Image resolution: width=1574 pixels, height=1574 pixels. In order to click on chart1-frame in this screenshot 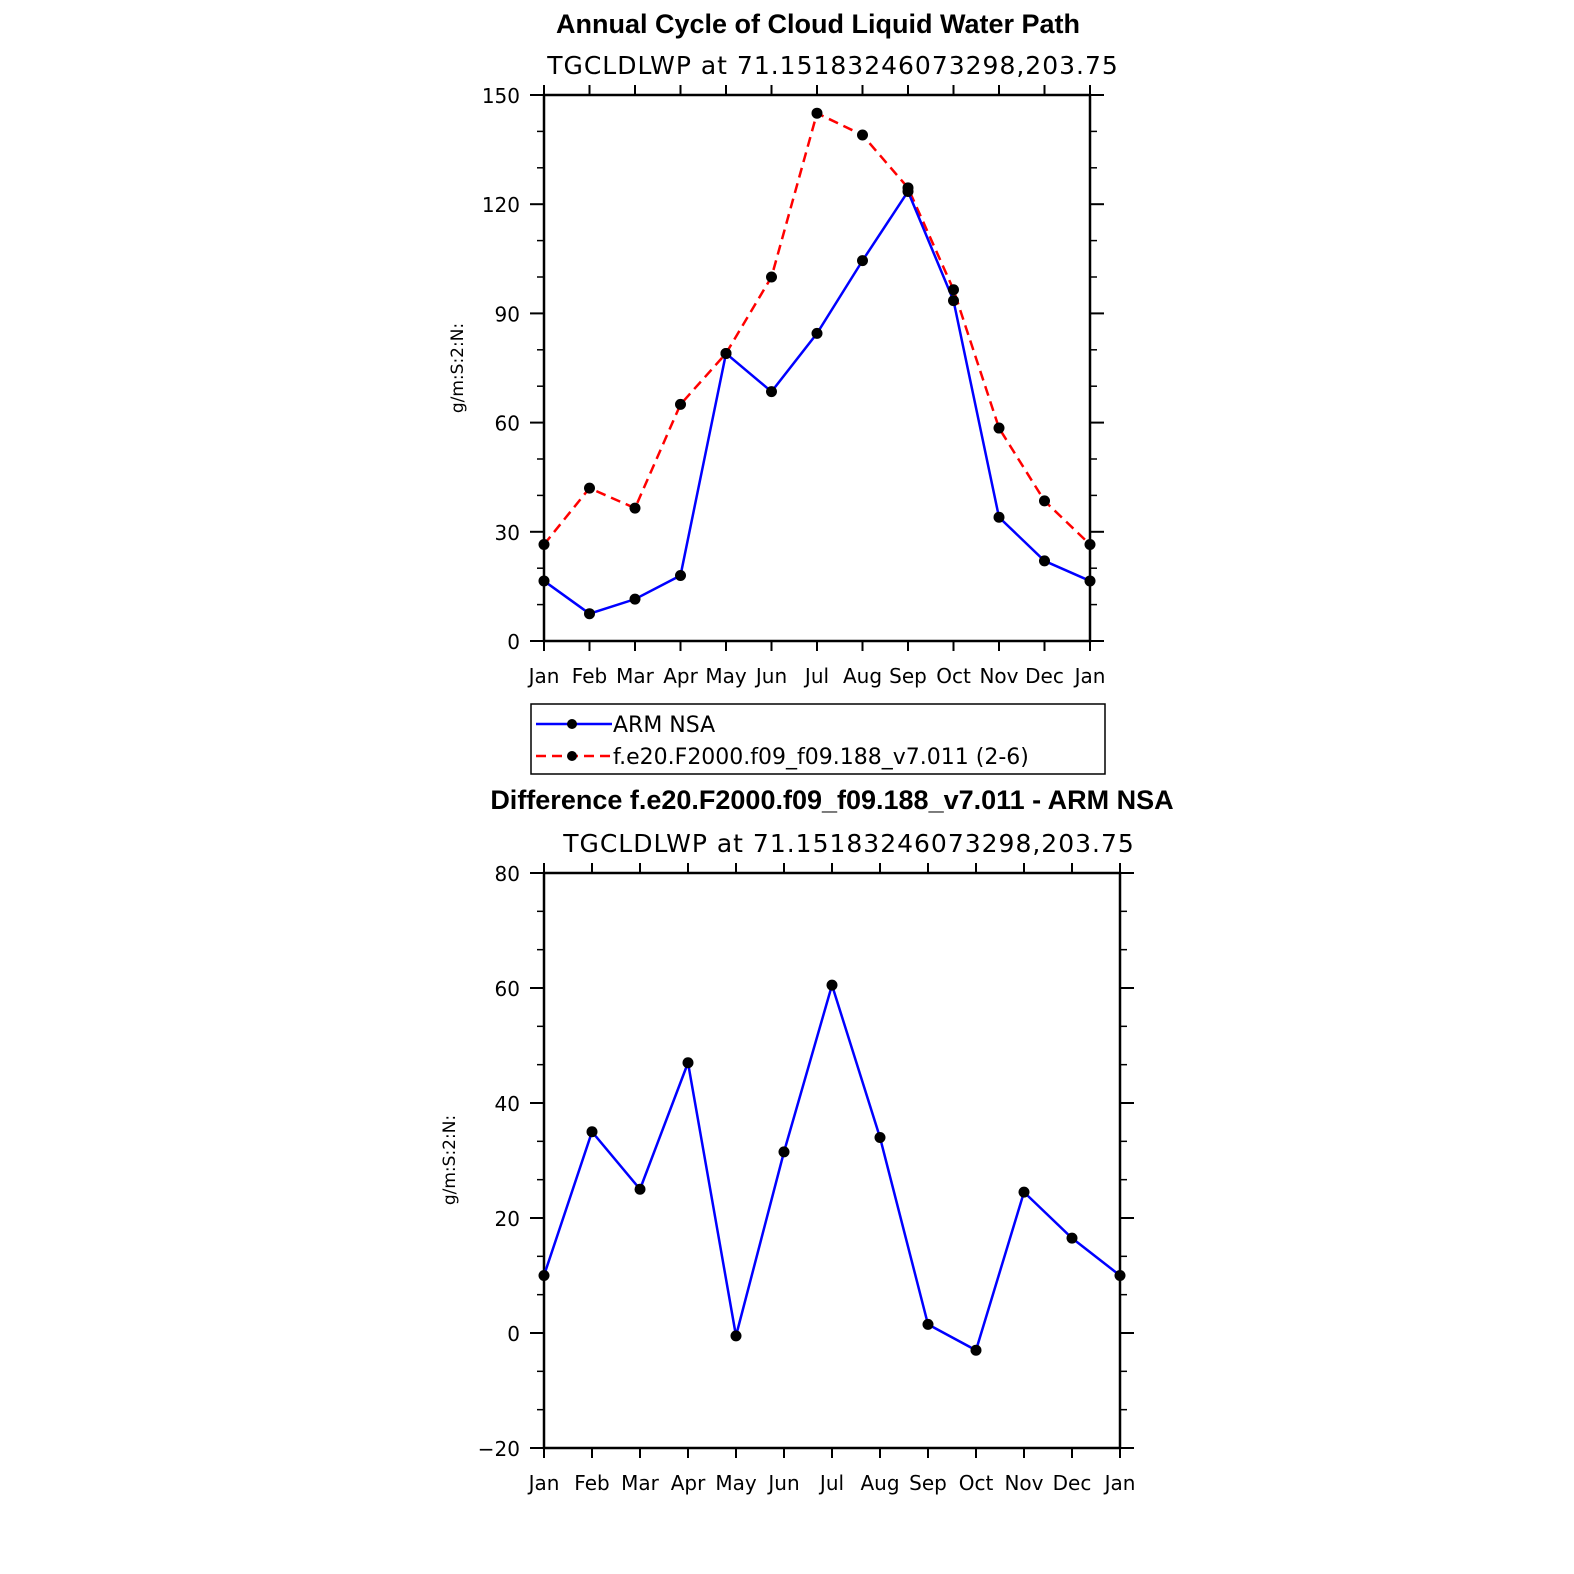, I will do `click(817, 368)`.